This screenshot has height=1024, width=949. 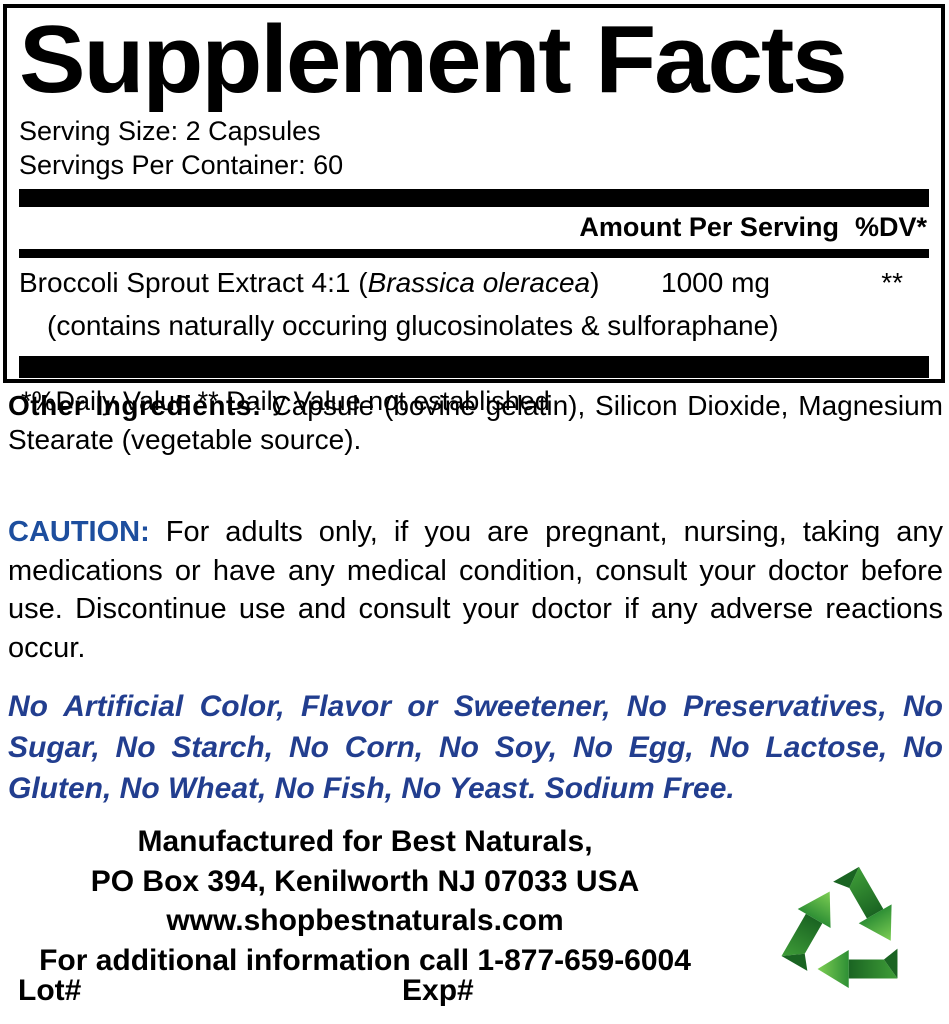 I want to click on ingredient-dv: **, so click(x=892, y=283).